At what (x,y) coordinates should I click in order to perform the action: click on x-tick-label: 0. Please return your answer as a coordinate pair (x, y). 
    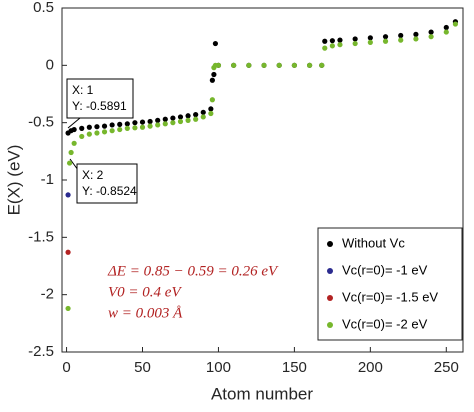
    Looking at the image, I should click on (66, 367).